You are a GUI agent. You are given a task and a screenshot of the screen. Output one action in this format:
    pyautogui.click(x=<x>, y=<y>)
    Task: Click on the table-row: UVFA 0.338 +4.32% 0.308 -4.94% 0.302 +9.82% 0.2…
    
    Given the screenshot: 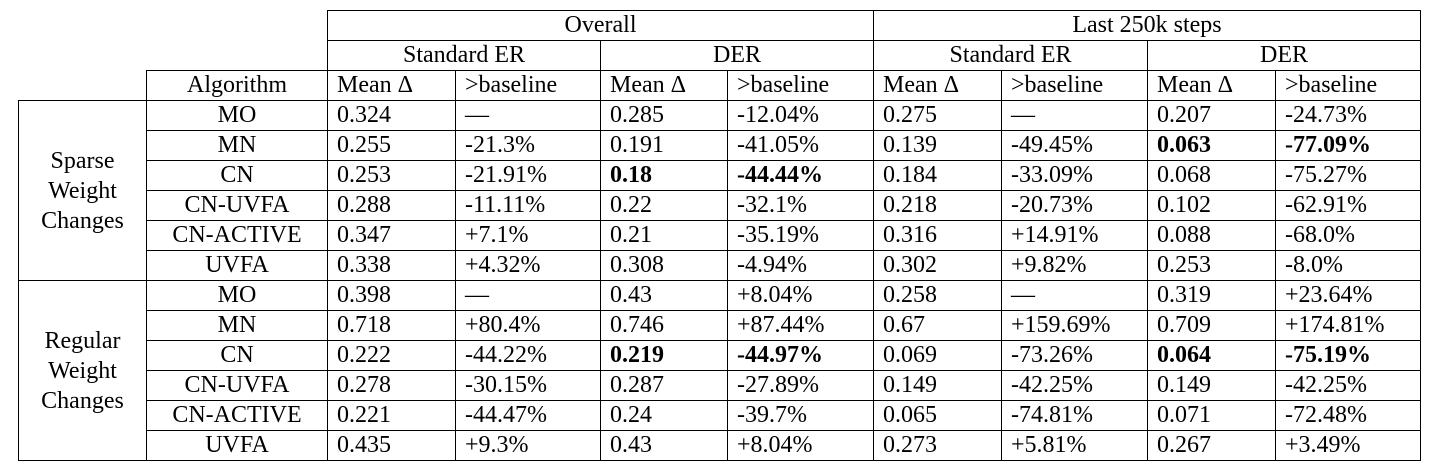 What is the action you would take?
    pyautogui.click(x=720, y=265)
    